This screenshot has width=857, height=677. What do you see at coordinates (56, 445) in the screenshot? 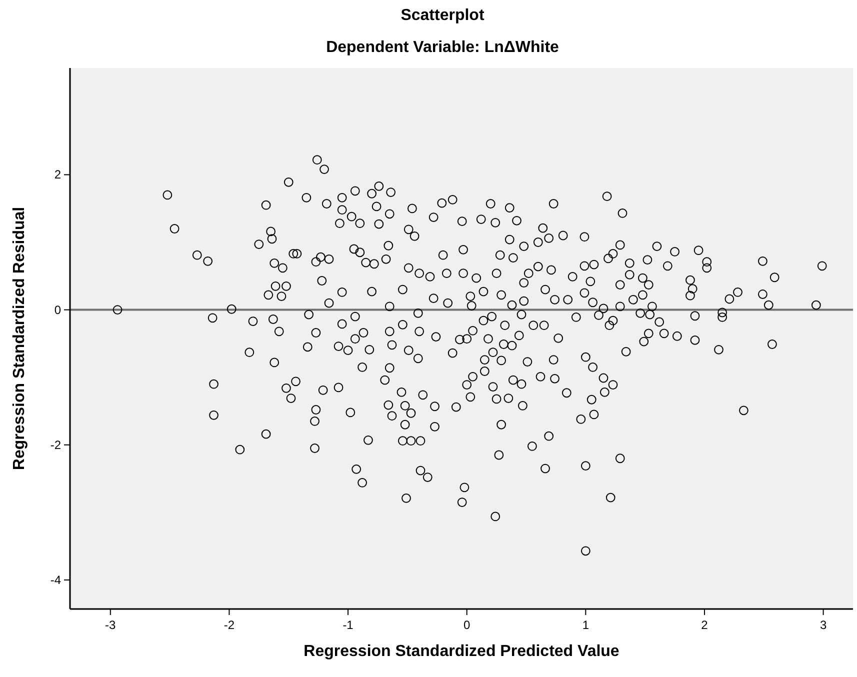
I see `y-tick-label: -2` at bounding box center [56, 445].